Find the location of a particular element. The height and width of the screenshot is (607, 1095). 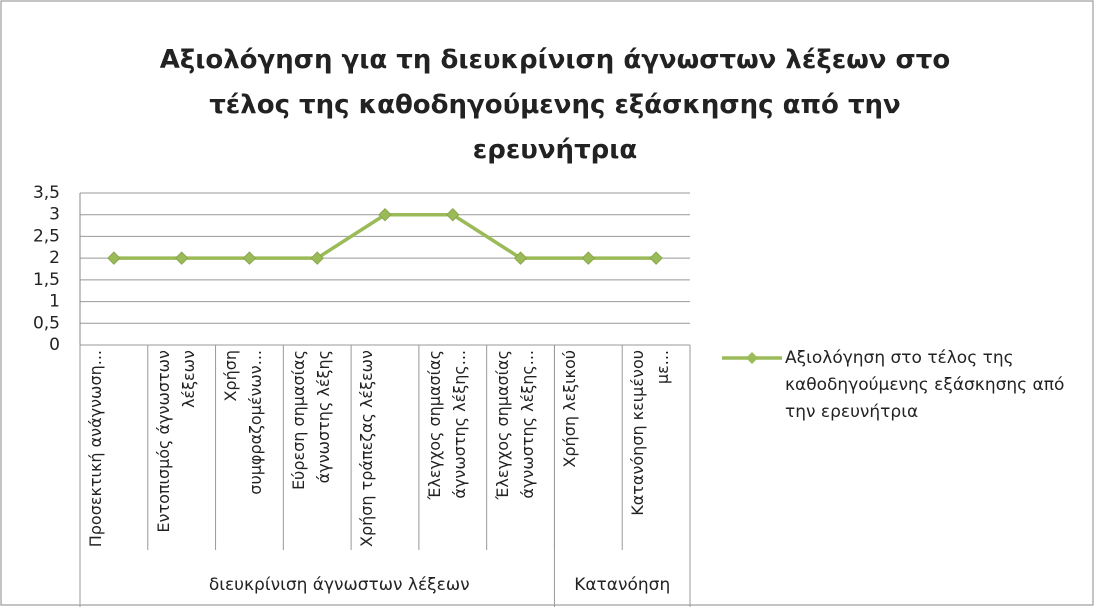

legend-marker is located at coordinates (752, 358).